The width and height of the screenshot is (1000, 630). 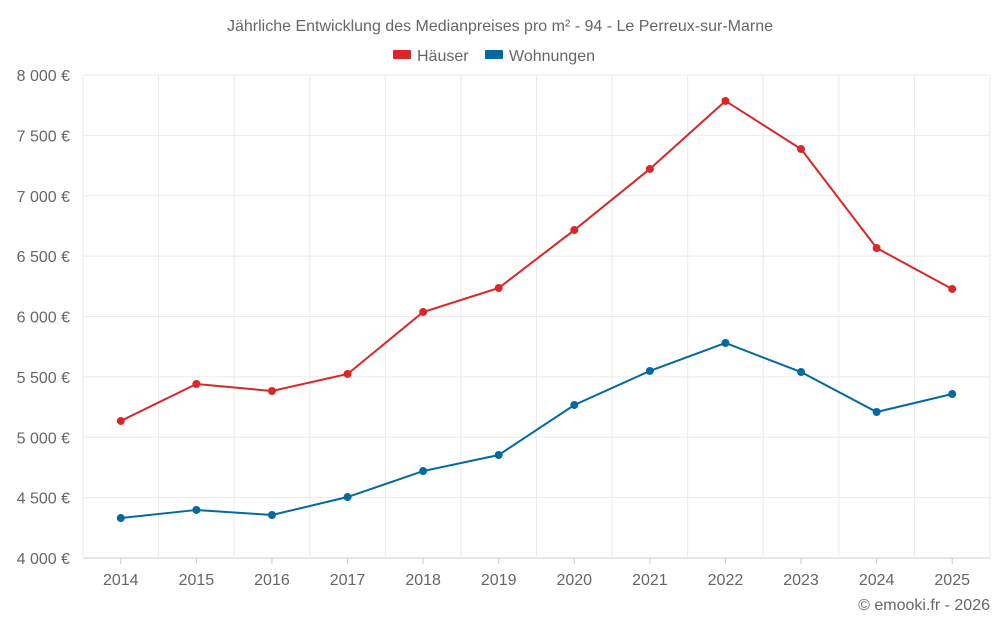 I want to click on y-tick-label: 7 000 €, so click(x=43, y=197).